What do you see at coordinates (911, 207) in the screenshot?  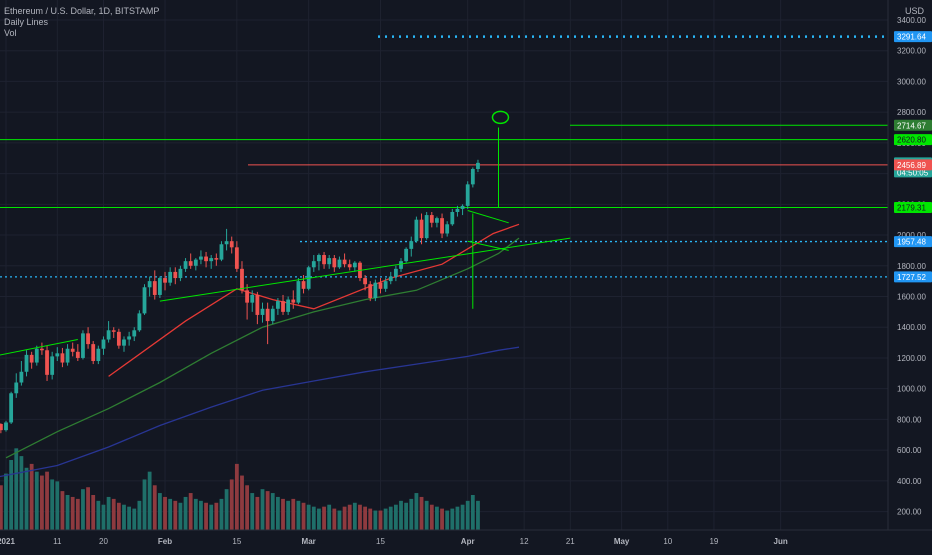 I see `price-level-label: 2179.31` at bounding box center [911, 207].